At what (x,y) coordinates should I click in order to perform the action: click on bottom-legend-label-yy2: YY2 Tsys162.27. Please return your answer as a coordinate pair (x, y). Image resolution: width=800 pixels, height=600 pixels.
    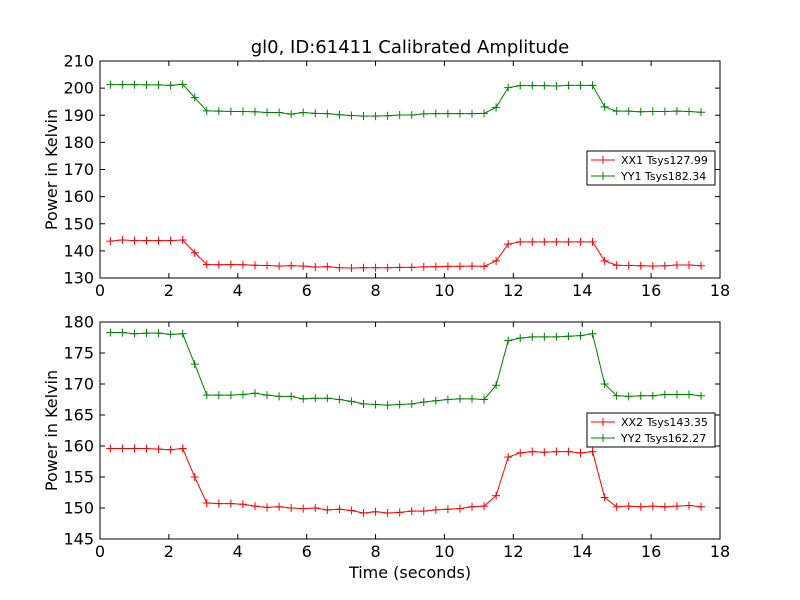
    Looking at the image, I should click on (663, 438).